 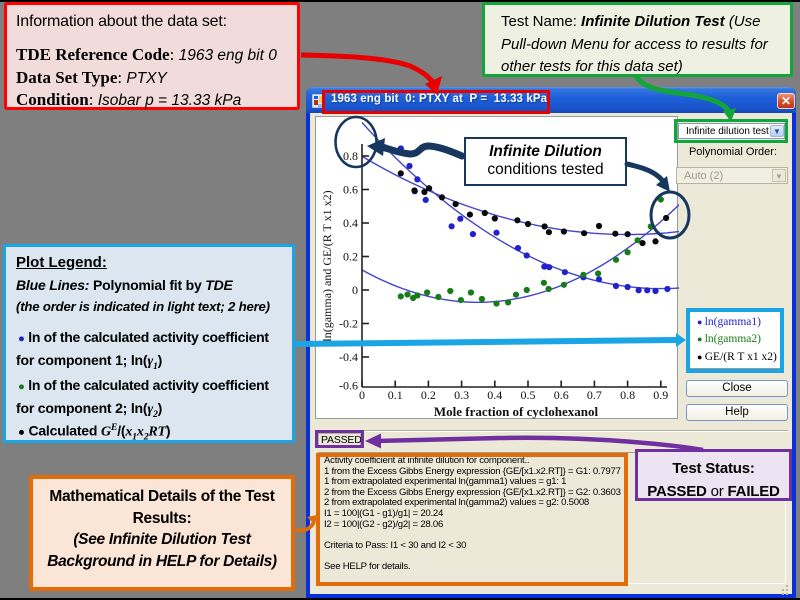 I want to click on svg-text: 0.3, so click(x=461, y=395).